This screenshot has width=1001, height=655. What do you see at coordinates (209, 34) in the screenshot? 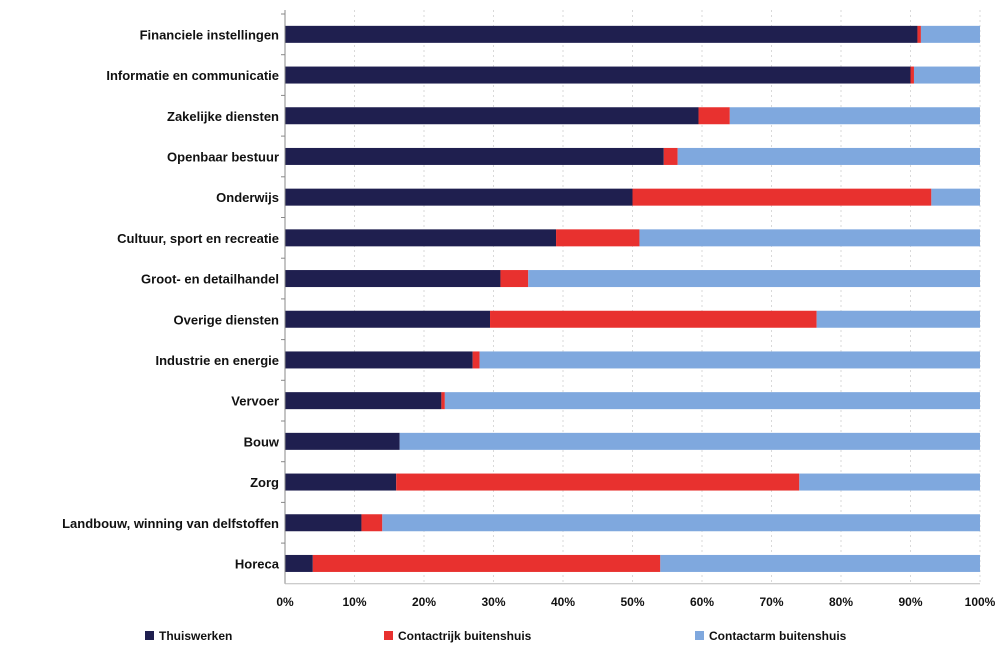
I see `category-label: Financiele instellingen` at bounding box center [209, 34].